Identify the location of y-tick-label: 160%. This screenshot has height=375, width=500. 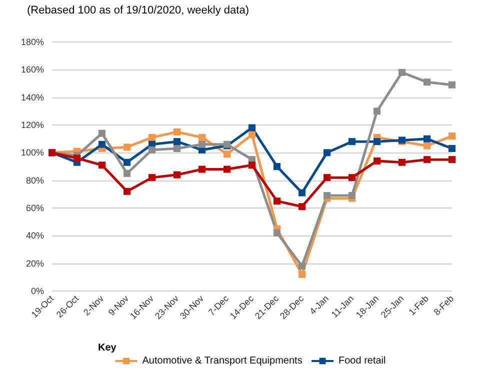
(32, 69).